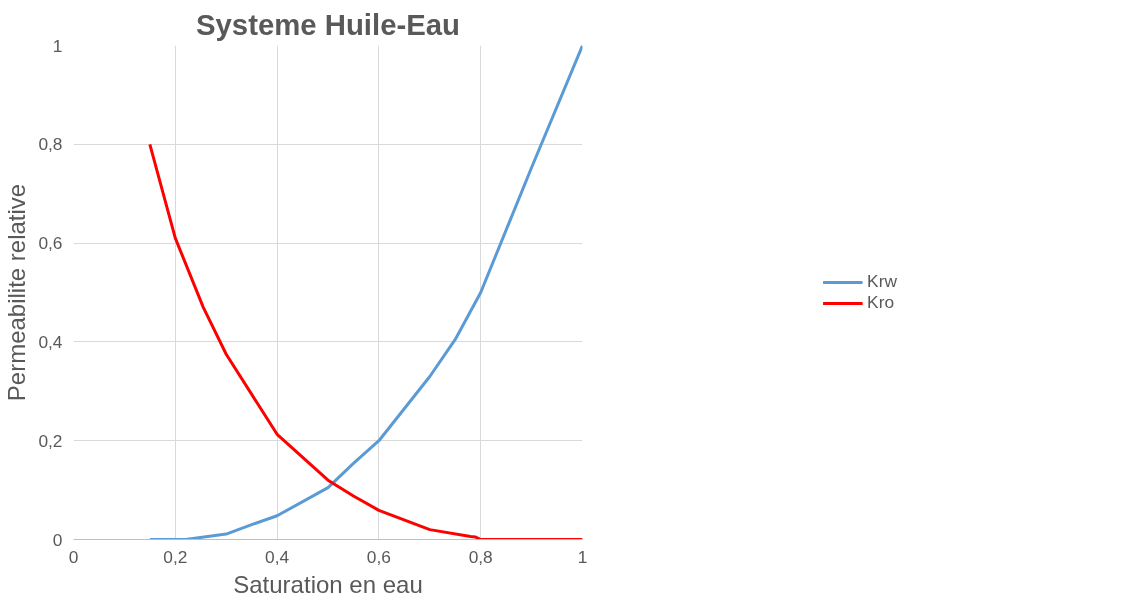  Describe the element at coordinates (50, 243) in the screenshot. I see `y-tick-label: 0,6` at that location.